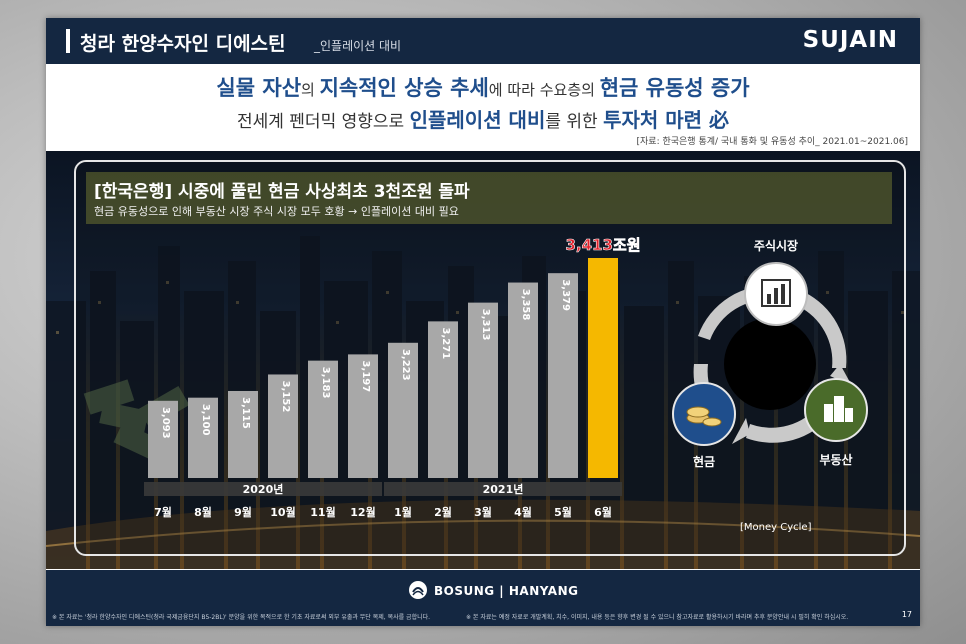  I want to click on year-label-2: 2021년, so click(503, 489).